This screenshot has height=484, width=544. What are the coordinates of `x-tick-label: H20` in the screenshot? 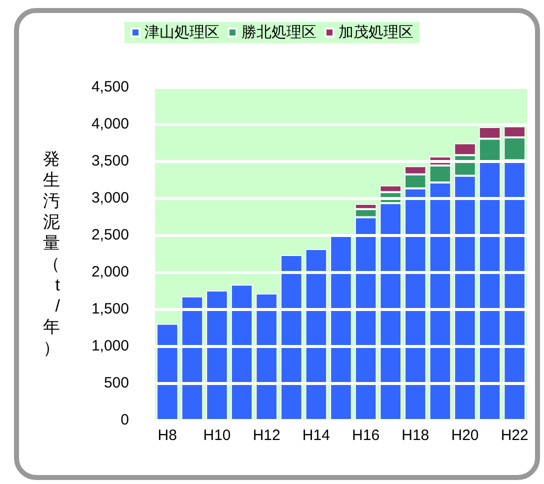 It's located at (465, 435).